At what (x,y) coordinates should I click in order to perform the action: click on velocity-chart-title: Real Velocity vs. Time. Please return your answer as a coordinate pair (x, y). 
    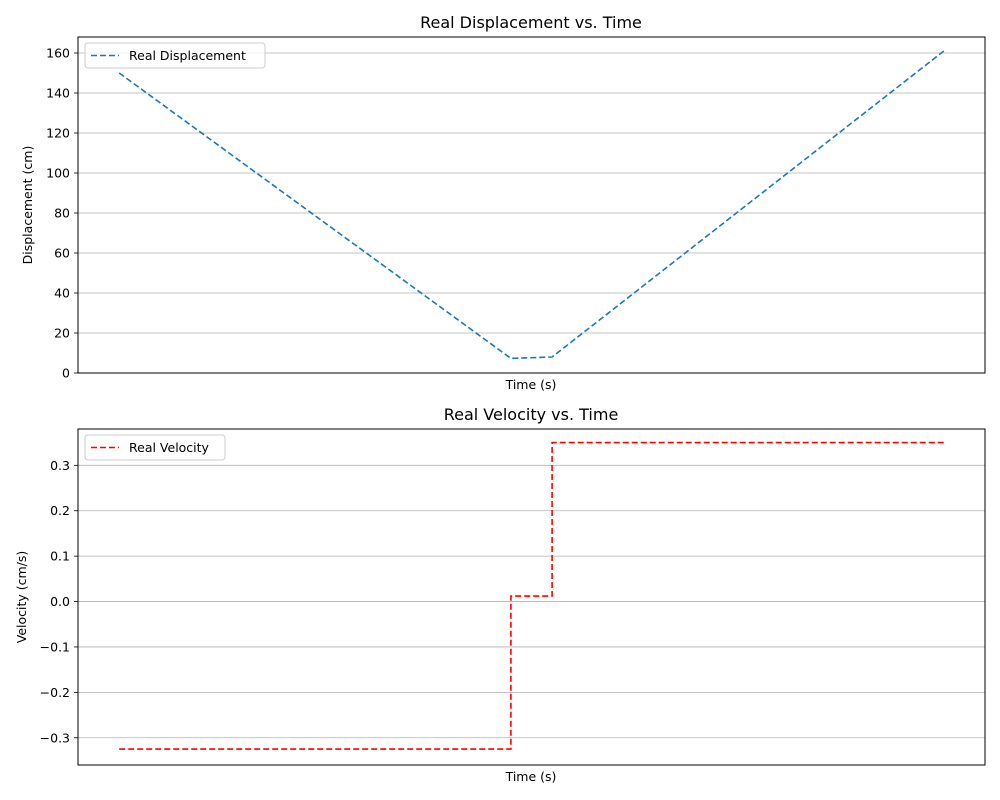
    Looking at the image, I should click on (531, 414).